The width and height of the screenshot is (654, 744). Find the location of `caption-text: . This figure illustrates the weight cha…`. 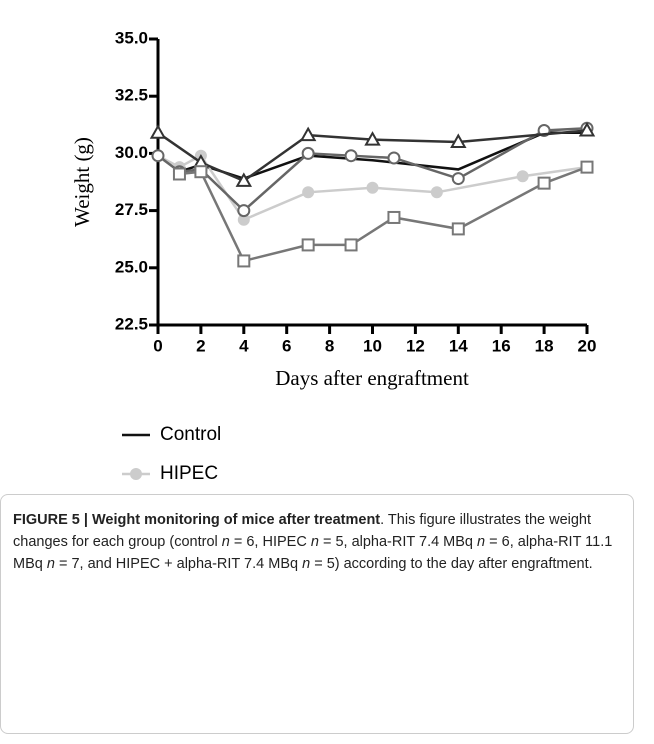

caption-text: . This figure illustrates the weight cha… is located at coordinates (302, 531).